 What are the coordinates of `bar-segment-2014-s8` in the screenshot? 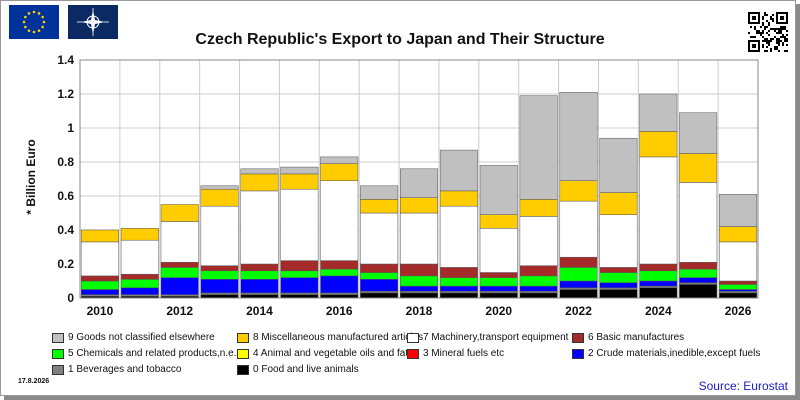 It's located at (259, 182).